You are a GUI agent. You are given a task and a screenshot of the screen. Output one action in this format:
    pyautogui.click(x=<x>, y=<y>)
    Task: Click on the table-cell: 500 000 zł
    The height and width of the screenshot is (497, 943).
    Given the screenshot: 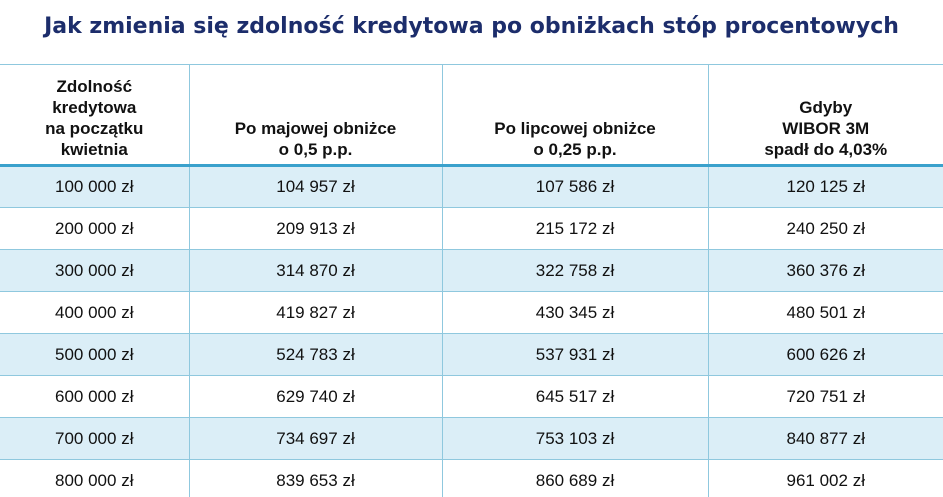 What is the action you would take?
    pyautogui.click(x=95, y=354)
    